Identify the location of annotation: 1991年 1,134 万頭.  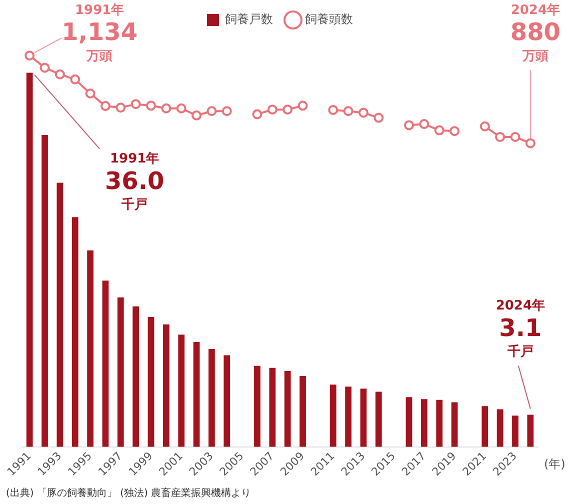
(100, 33).